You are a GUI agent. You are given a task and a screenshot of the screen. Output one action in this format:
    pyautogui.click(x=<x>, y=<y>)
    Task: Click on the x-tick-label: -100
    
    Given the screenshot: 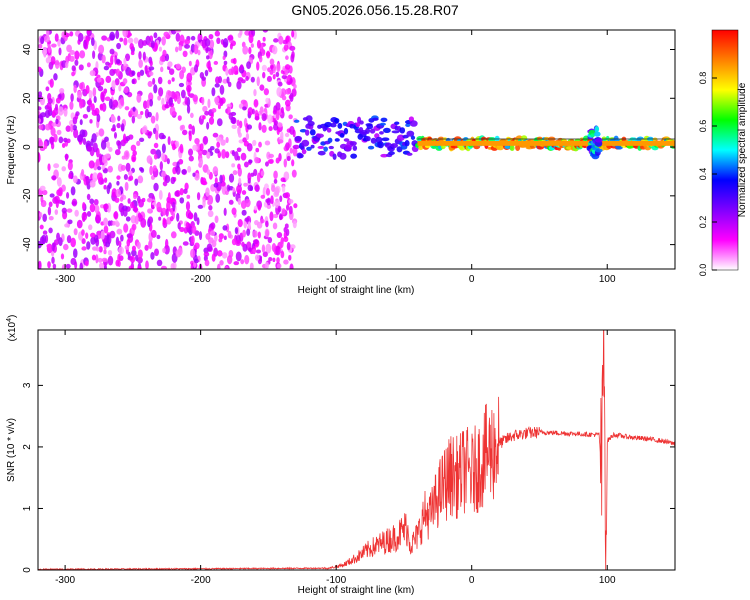 What is the action you would take?
    pyautogui.click(x=336, y=279)
    